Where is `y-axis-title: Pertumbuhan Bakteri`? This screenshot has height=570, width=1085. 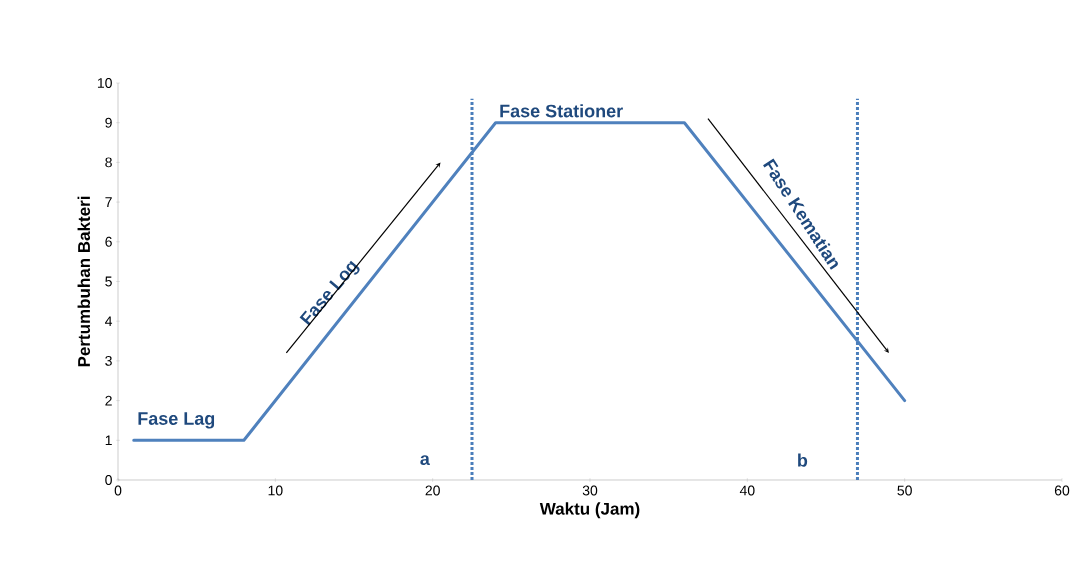 y-axis-title: Pertumbuhan Bakteri is located at coordinates (84, 281).